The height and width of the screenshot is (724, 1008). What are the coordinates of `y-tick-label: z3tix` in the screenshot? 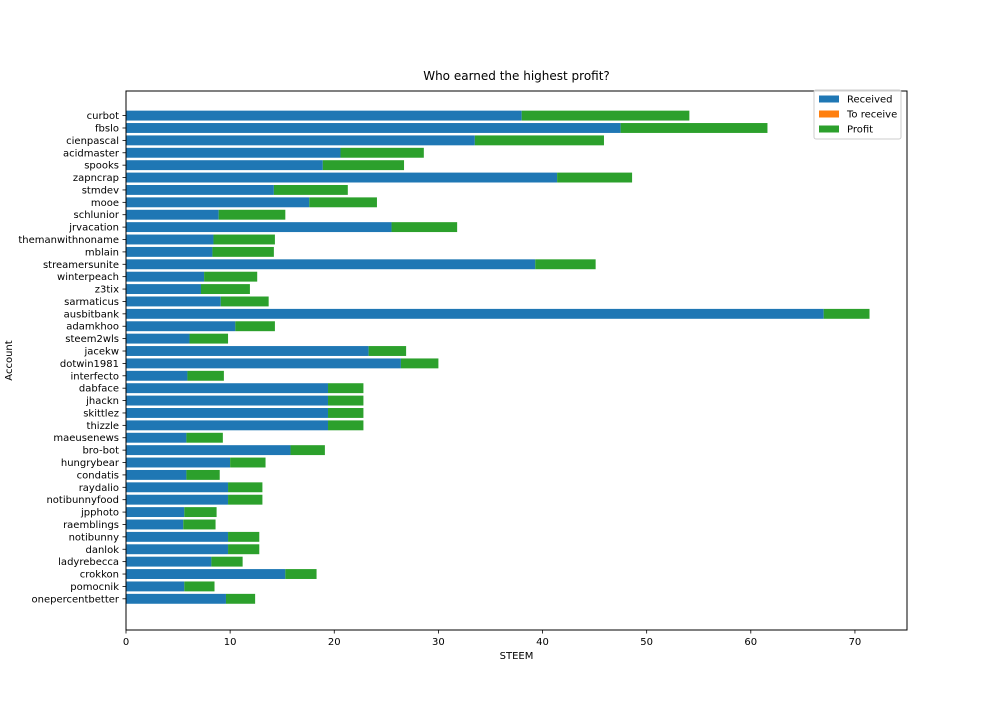 It's located at (107, 290).